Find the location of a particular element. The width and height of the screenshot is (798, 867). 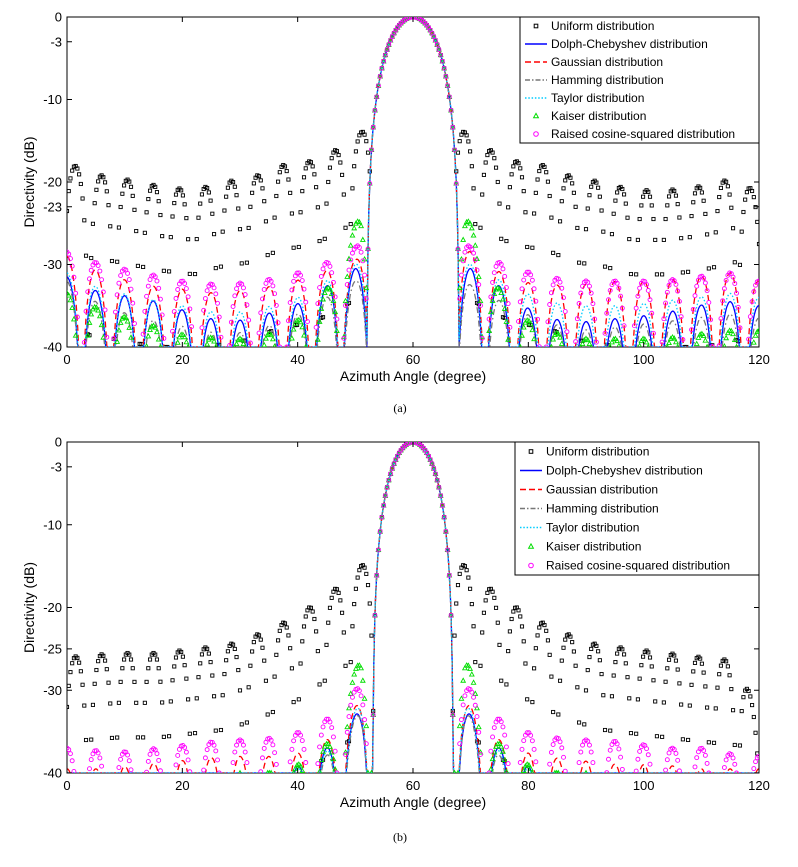

legend-label: Raised cosine-squared distribution is located at coordinates (638, 566).